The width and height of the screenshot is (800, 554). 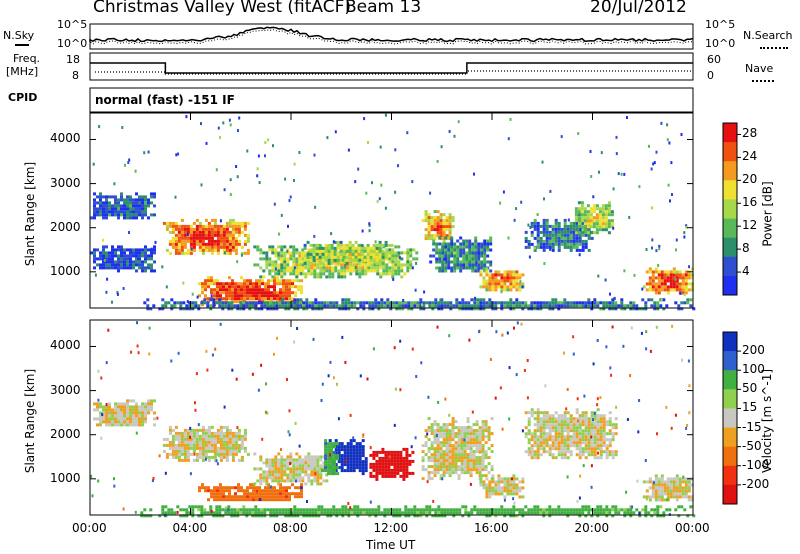 I want to click on colorbar-tick-label: -50, so click(x=752, y=445).